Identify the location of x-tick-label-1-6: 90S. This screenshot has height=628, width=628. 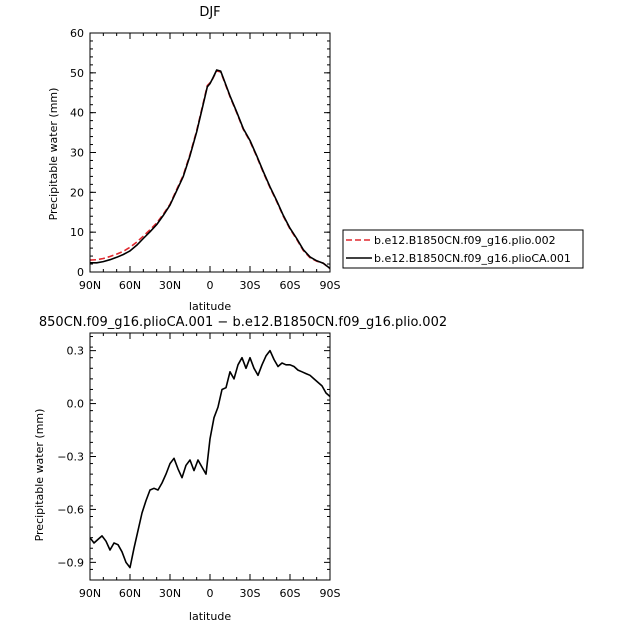
(330, 593).